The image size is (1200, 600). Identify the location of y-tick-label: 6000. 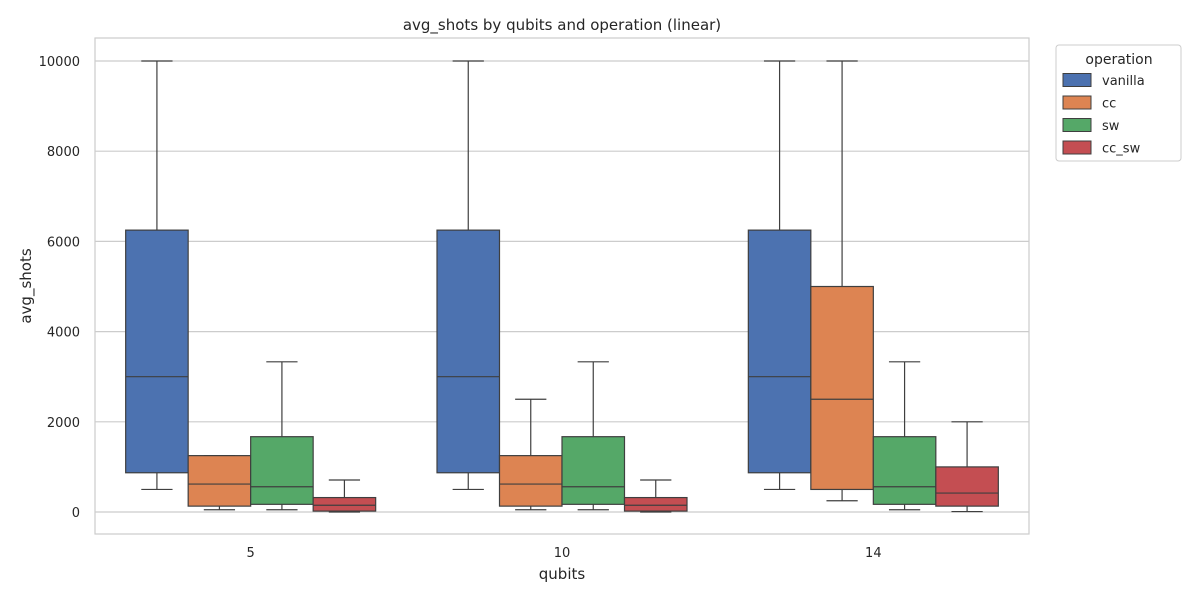
(63, 242).